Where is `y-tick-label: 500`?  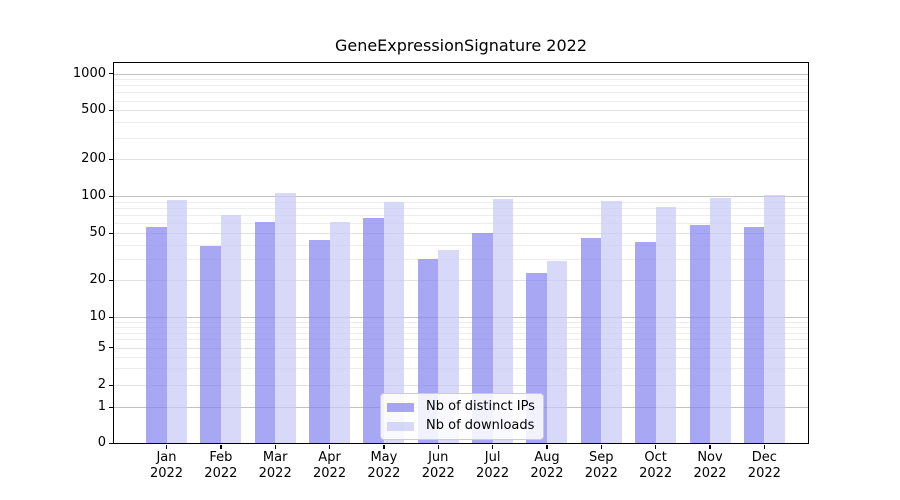
y-tick-label: 500 is located at coordinates (93, 110).